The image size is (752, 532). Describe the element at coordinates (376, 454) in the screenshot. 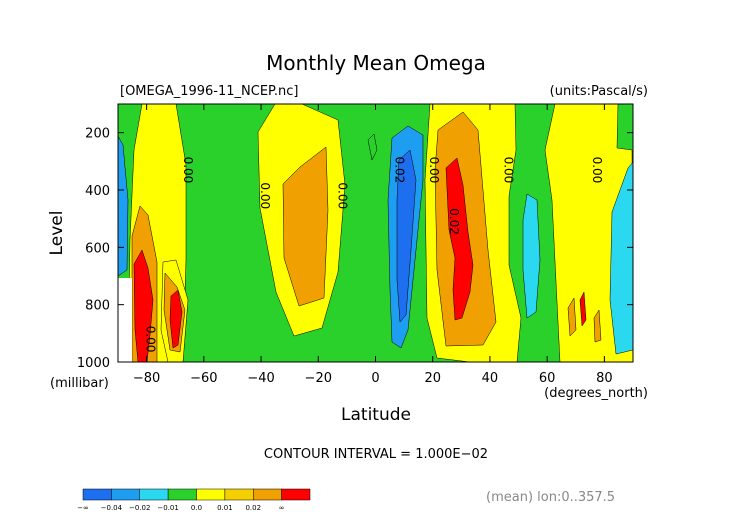

I see `contour-interval: CONTOUR INTERVAL = 1.000E−02` at that location.